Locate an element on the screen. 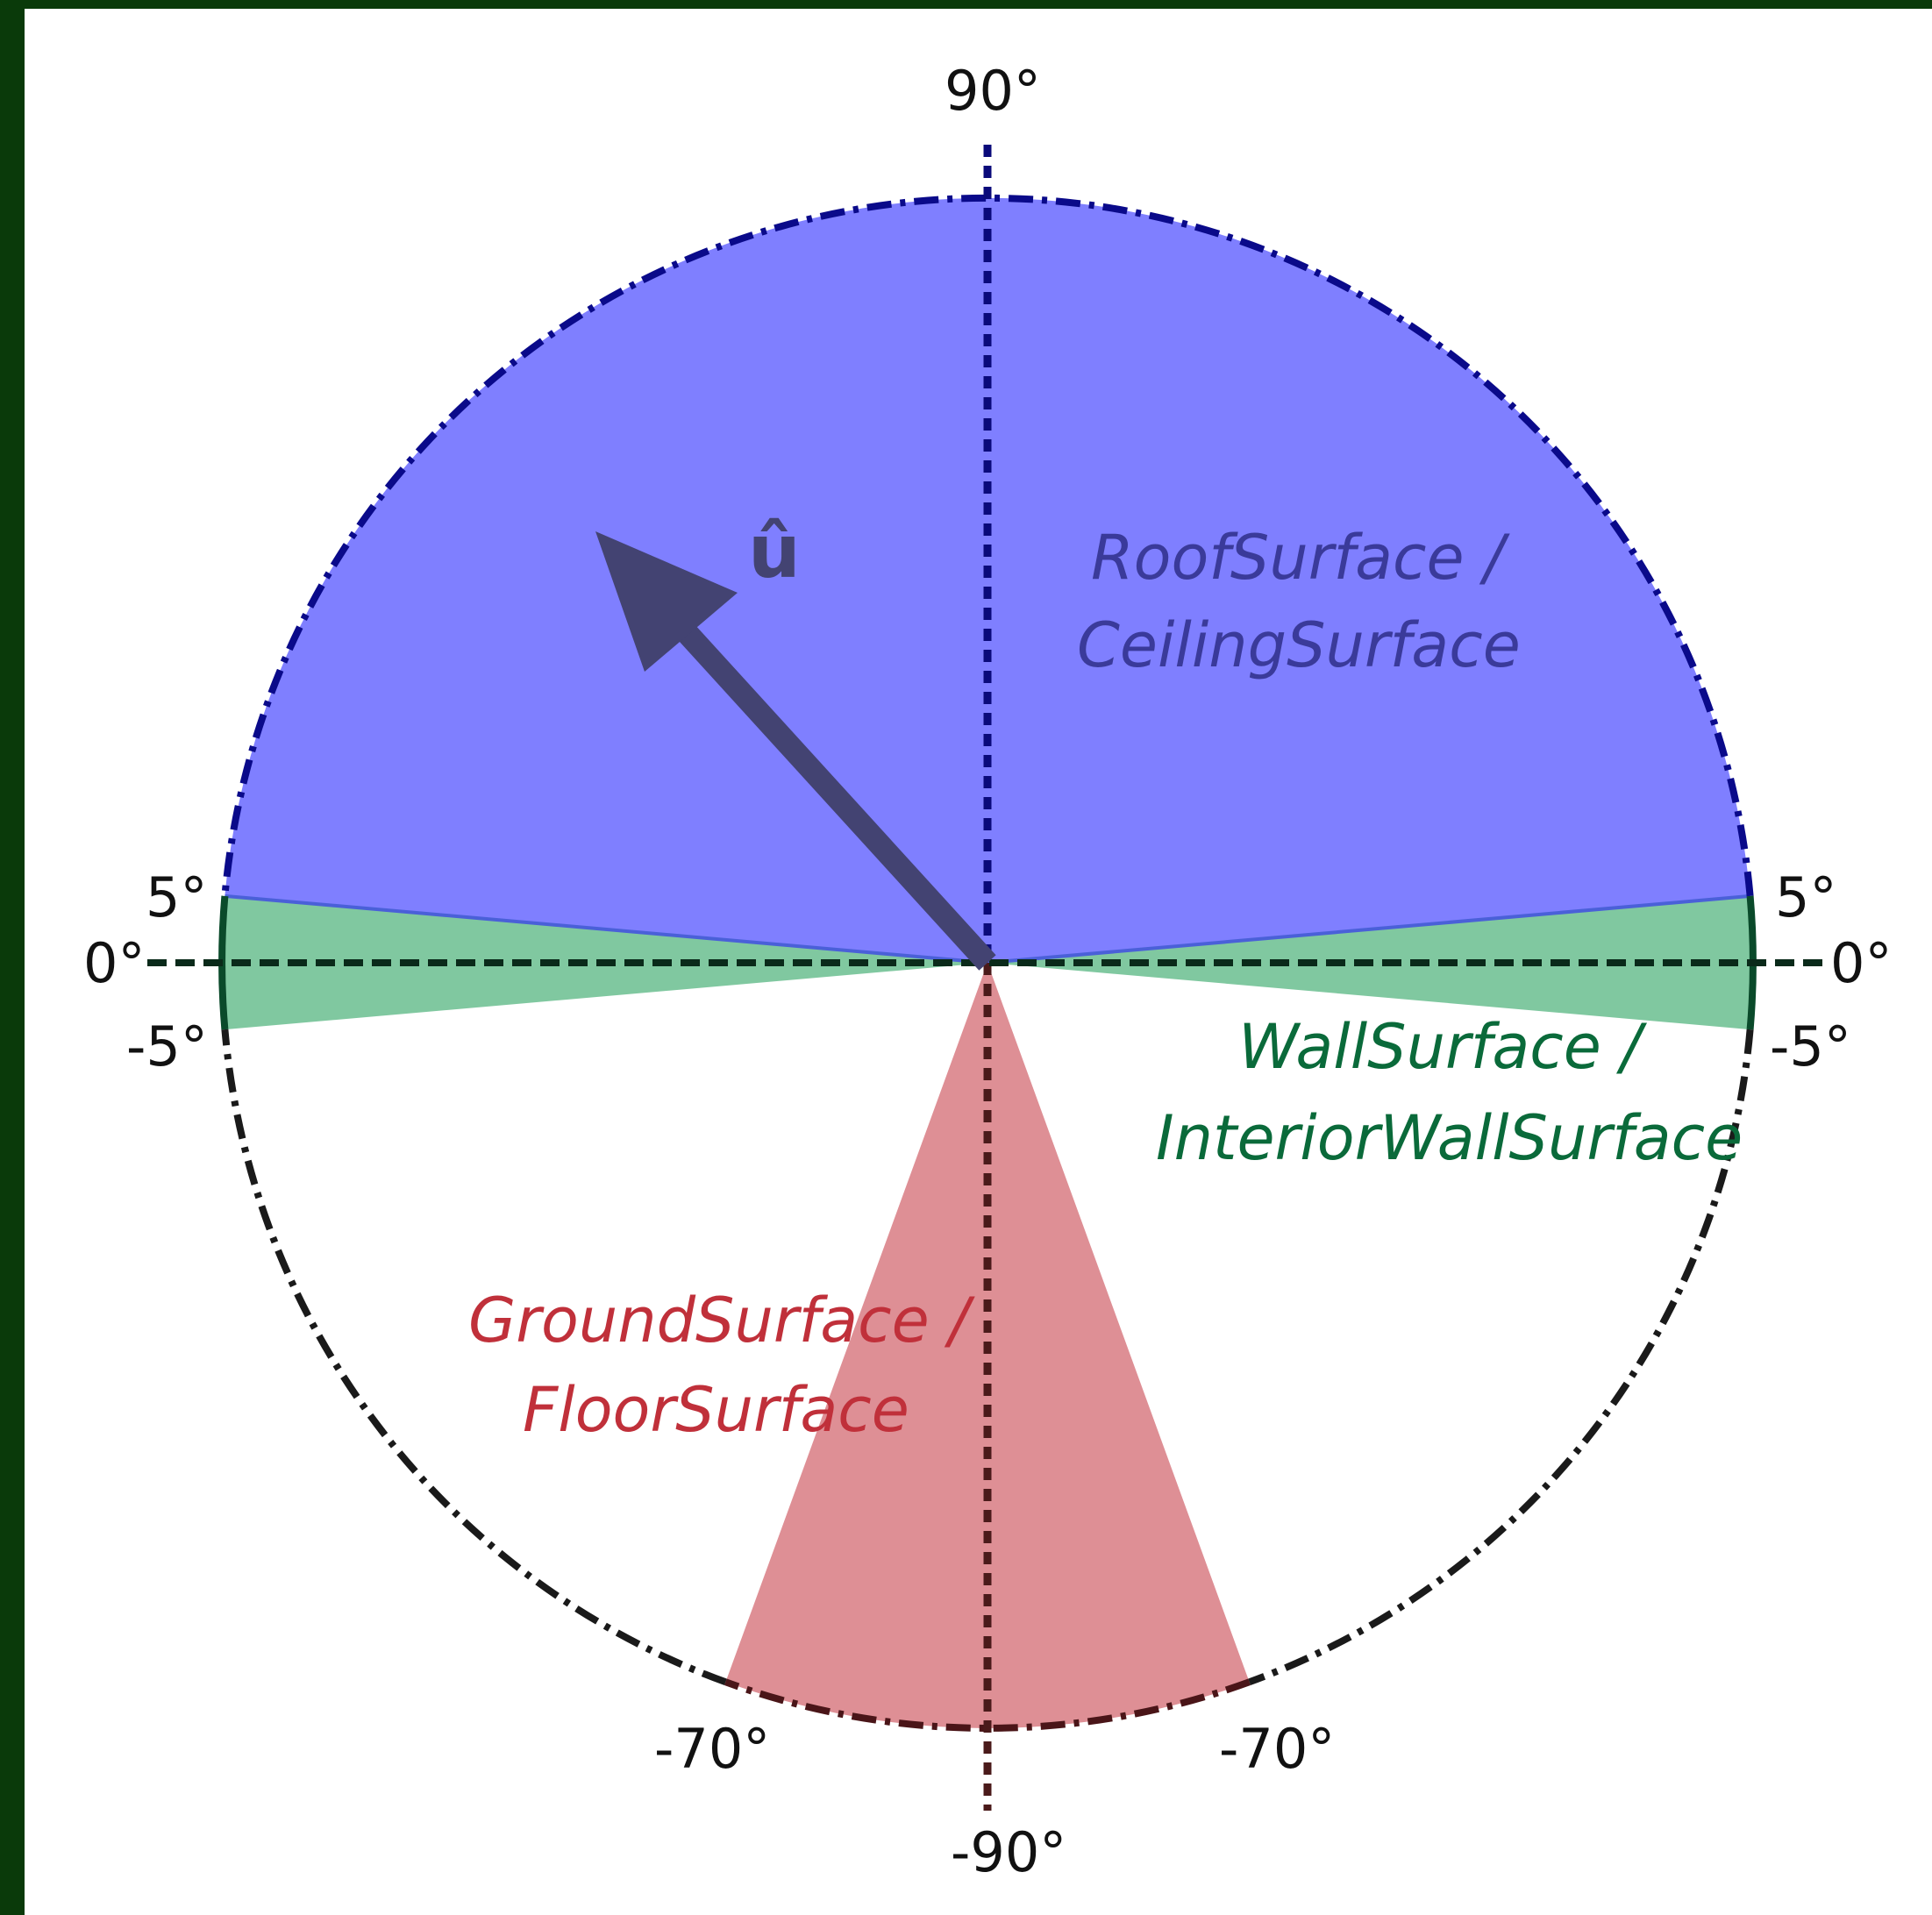  label-minus-70-right: -70° is located at coordinates (1277, 1749).